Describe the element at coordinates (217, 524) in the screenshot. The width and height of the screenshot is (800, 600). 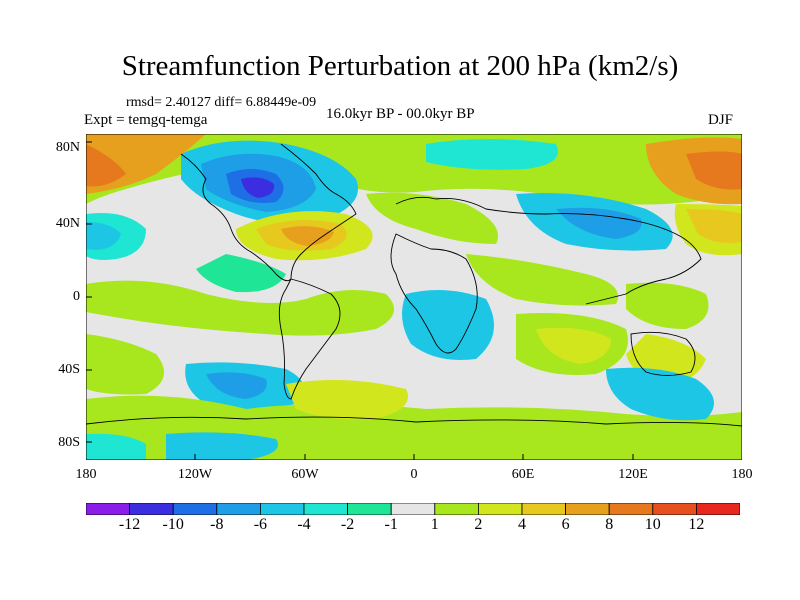
I see `colorbar-label: -8` at that location.